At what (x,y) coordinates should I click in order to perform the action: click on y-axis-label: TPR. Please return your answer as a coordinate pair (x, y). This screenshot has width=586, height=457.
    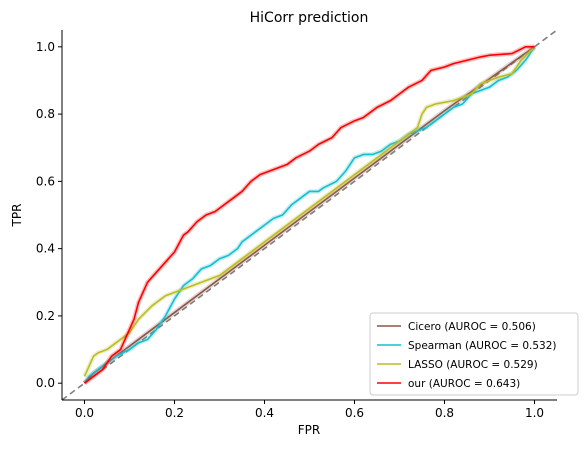
    Looking at the image, I should click on (17, 216).